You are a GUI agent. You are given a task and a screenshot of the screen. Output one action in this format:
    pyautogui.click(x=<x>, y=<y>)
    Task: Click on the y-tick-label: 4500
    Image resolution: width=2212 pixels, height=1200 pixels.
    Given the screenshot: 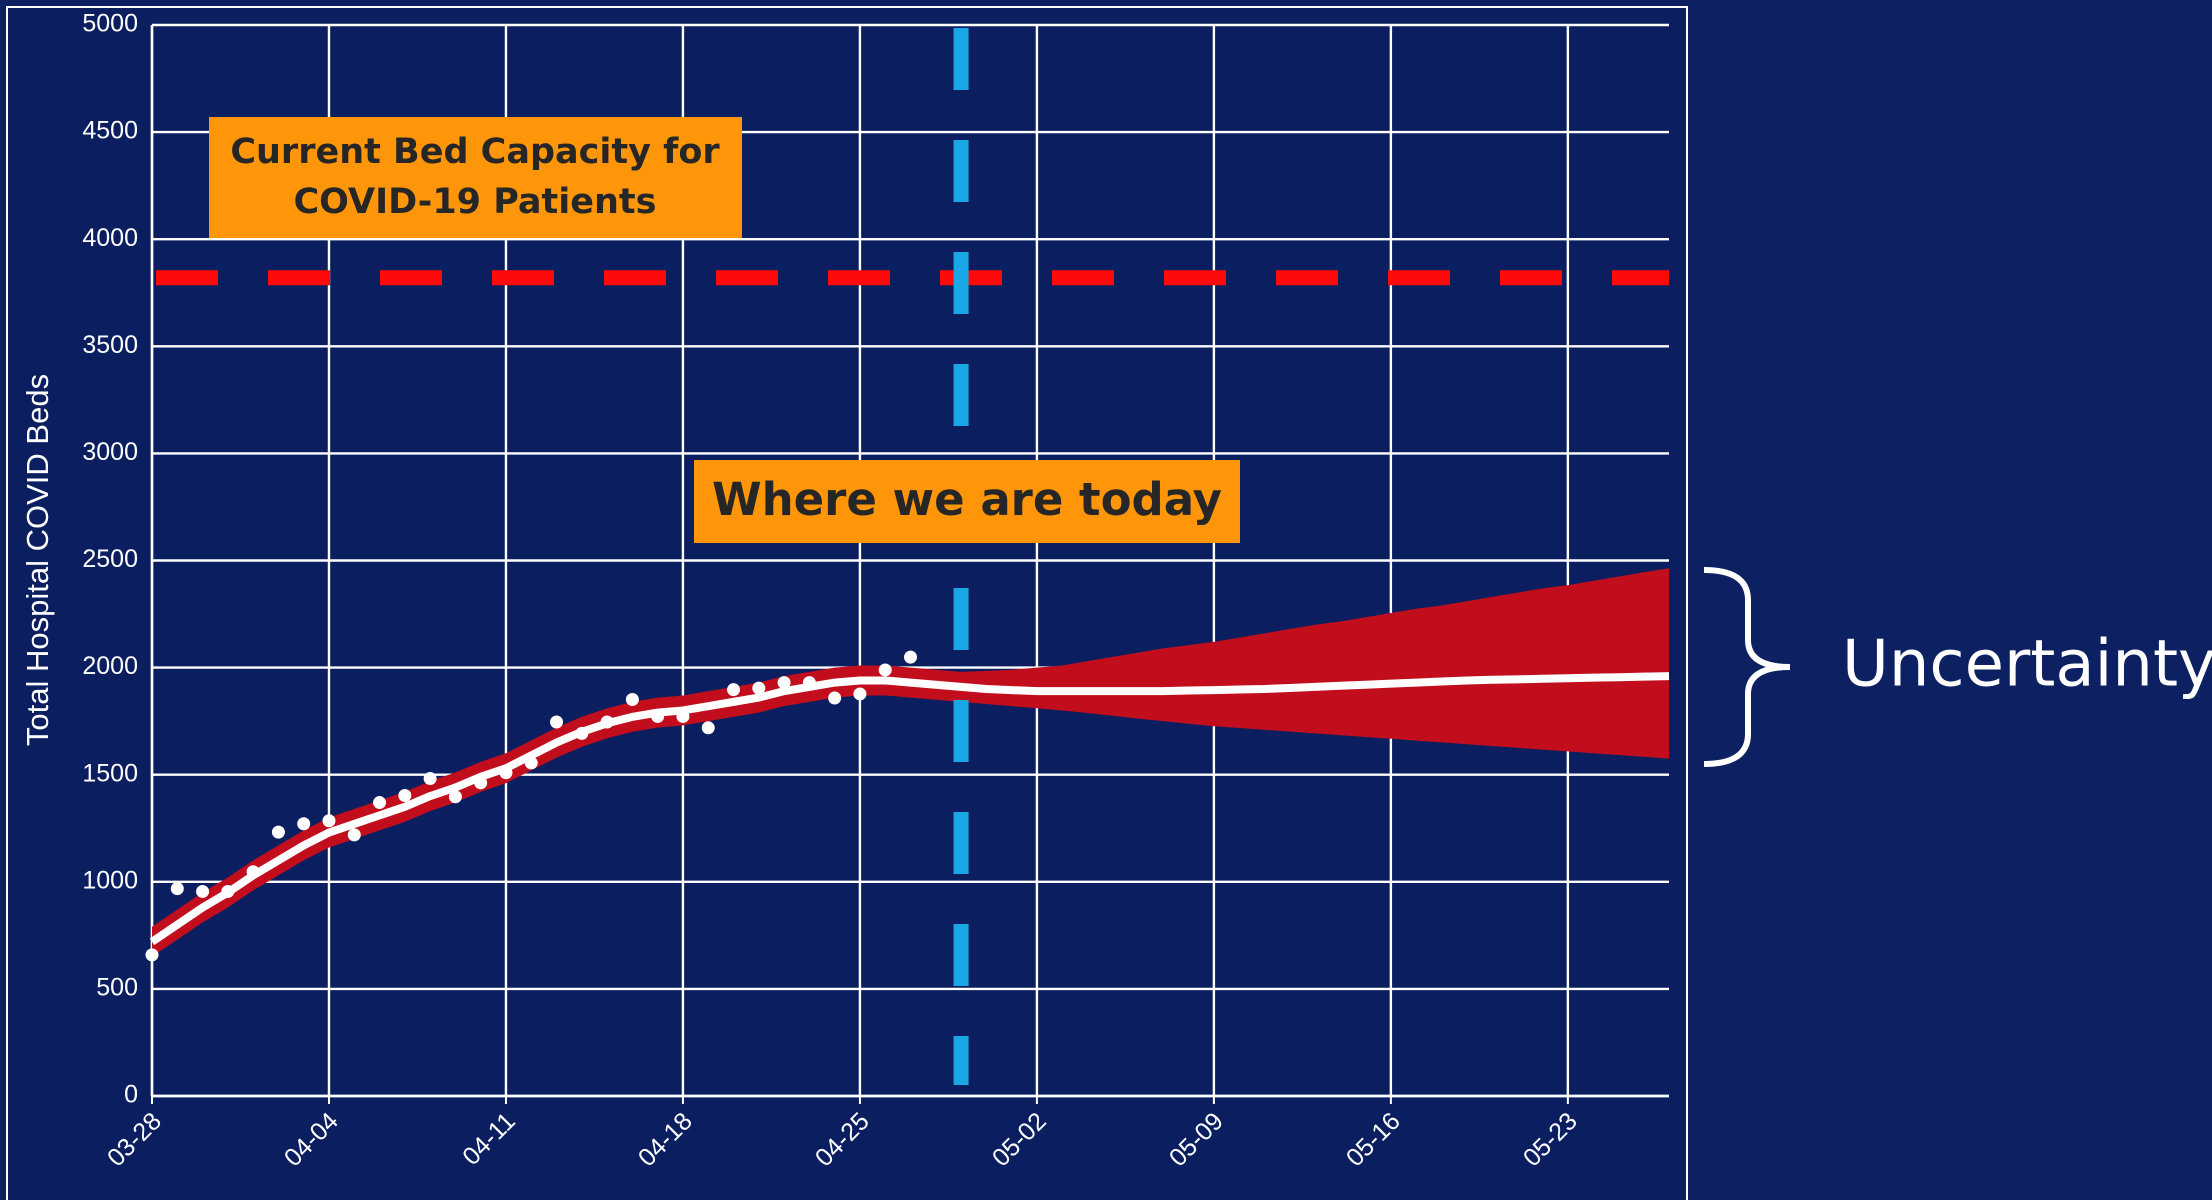 What is the action you would take?
    pyautogui.click(x=110, y=131)
    